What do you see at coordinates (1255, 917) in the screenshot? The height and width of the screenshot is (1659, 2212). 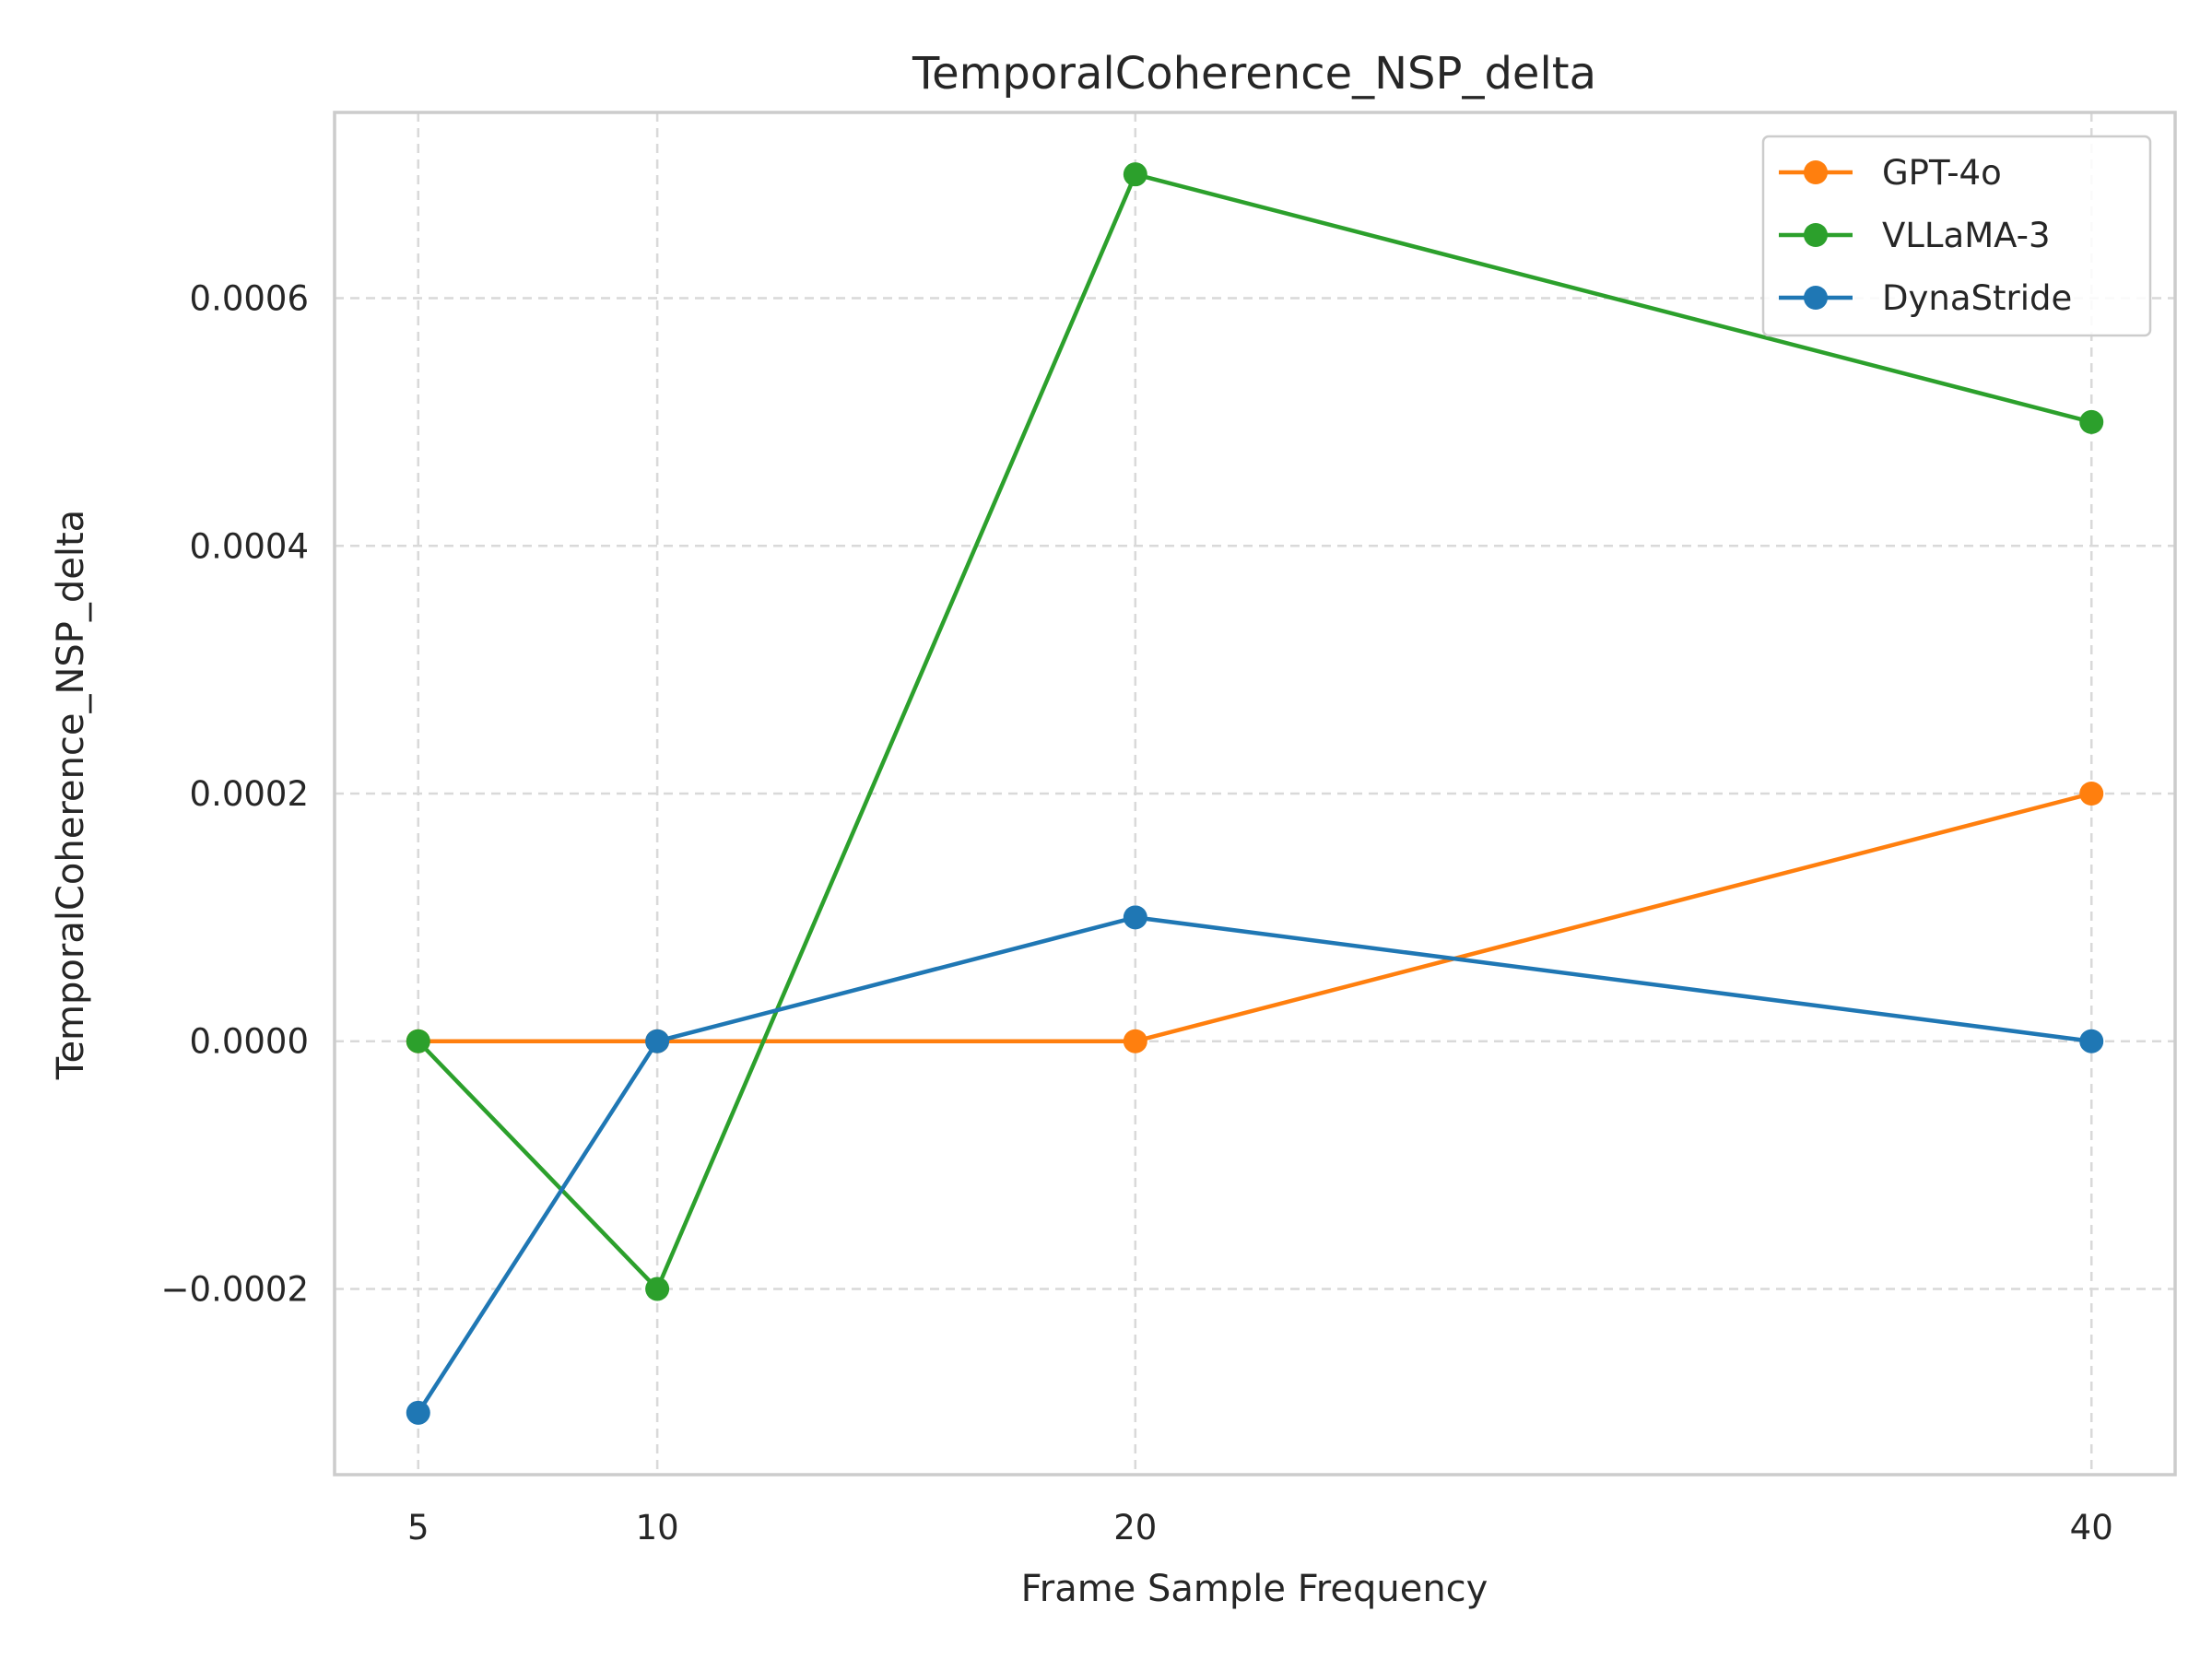 I see `series-line-gpt-4o` at bounding box center [1255, 917].